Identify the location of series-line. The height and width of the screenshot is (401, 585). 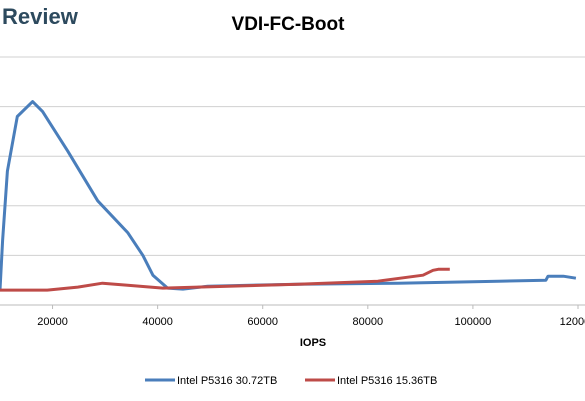
(225, 279).